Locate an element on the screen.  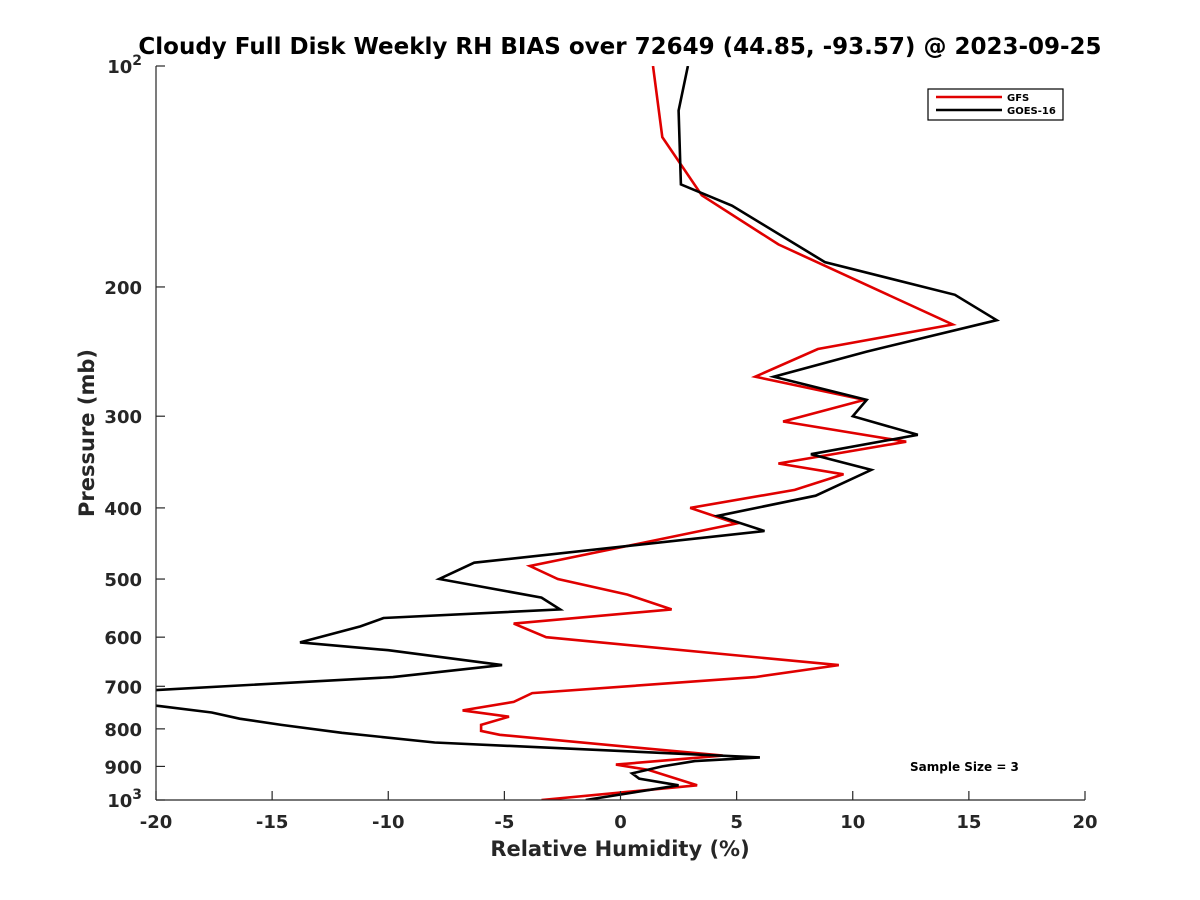
y-tick-label: 400 is located at coordinates (123, 509).